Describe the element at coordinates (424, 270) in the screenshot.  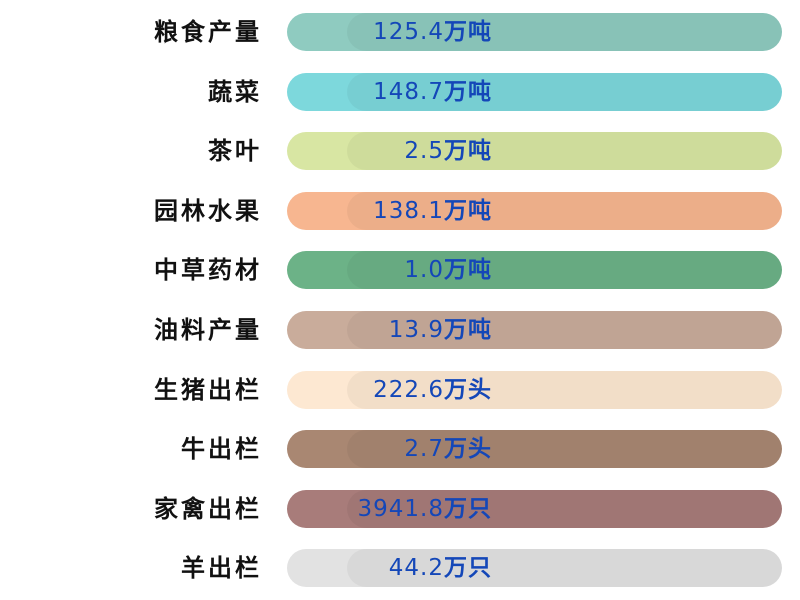
I see `stat-value-number: 1.0` at that location.